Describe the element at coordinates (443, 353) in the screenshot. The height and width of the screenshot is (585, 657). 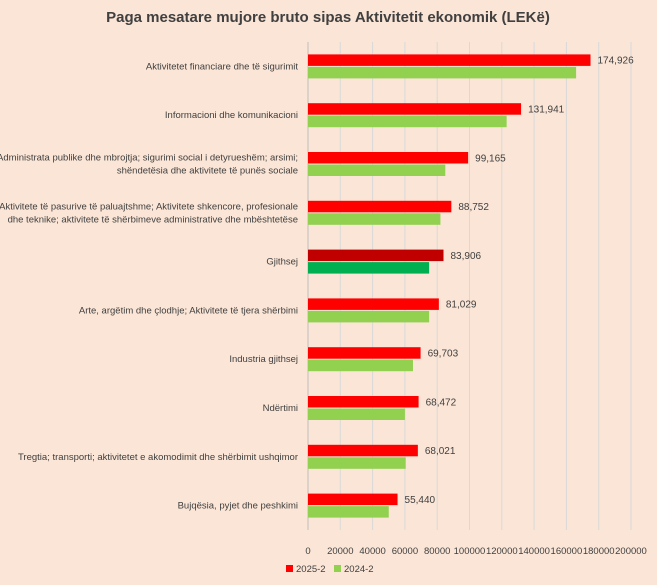
I see `data-label: 69,703` at that location.